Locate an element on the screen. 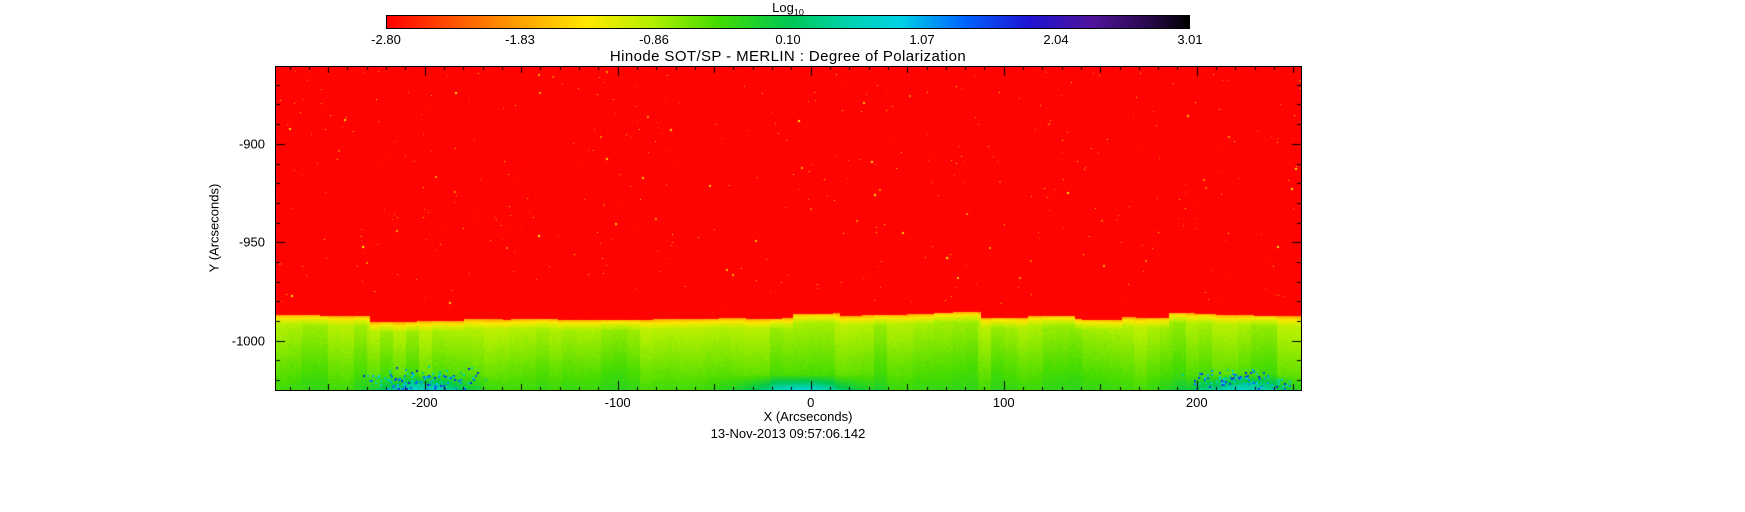 This screenshot has width=1745, height=512. colorbar-title-text: Log is located at coordinates (783, 7).